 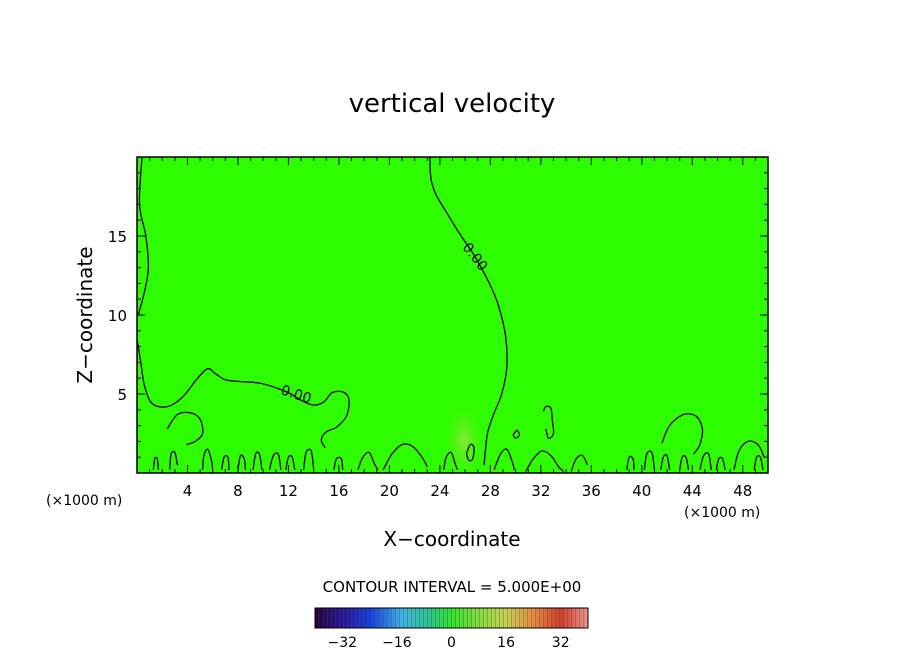 I want to click on y-tick-label: 5, so click(x=122, y=395).